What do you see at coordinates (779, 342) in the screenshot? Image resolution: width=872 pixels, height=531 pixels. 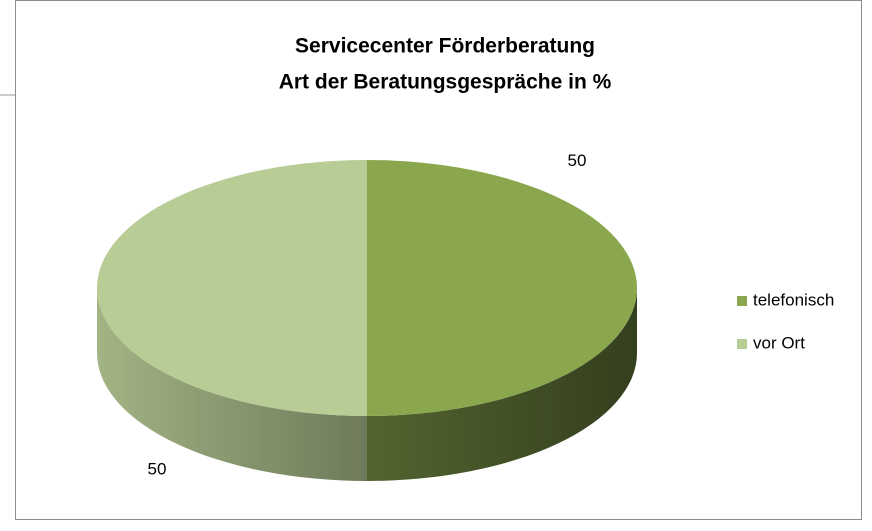 I see `legend-label: vor Ort` at bounding box center [779, 342].